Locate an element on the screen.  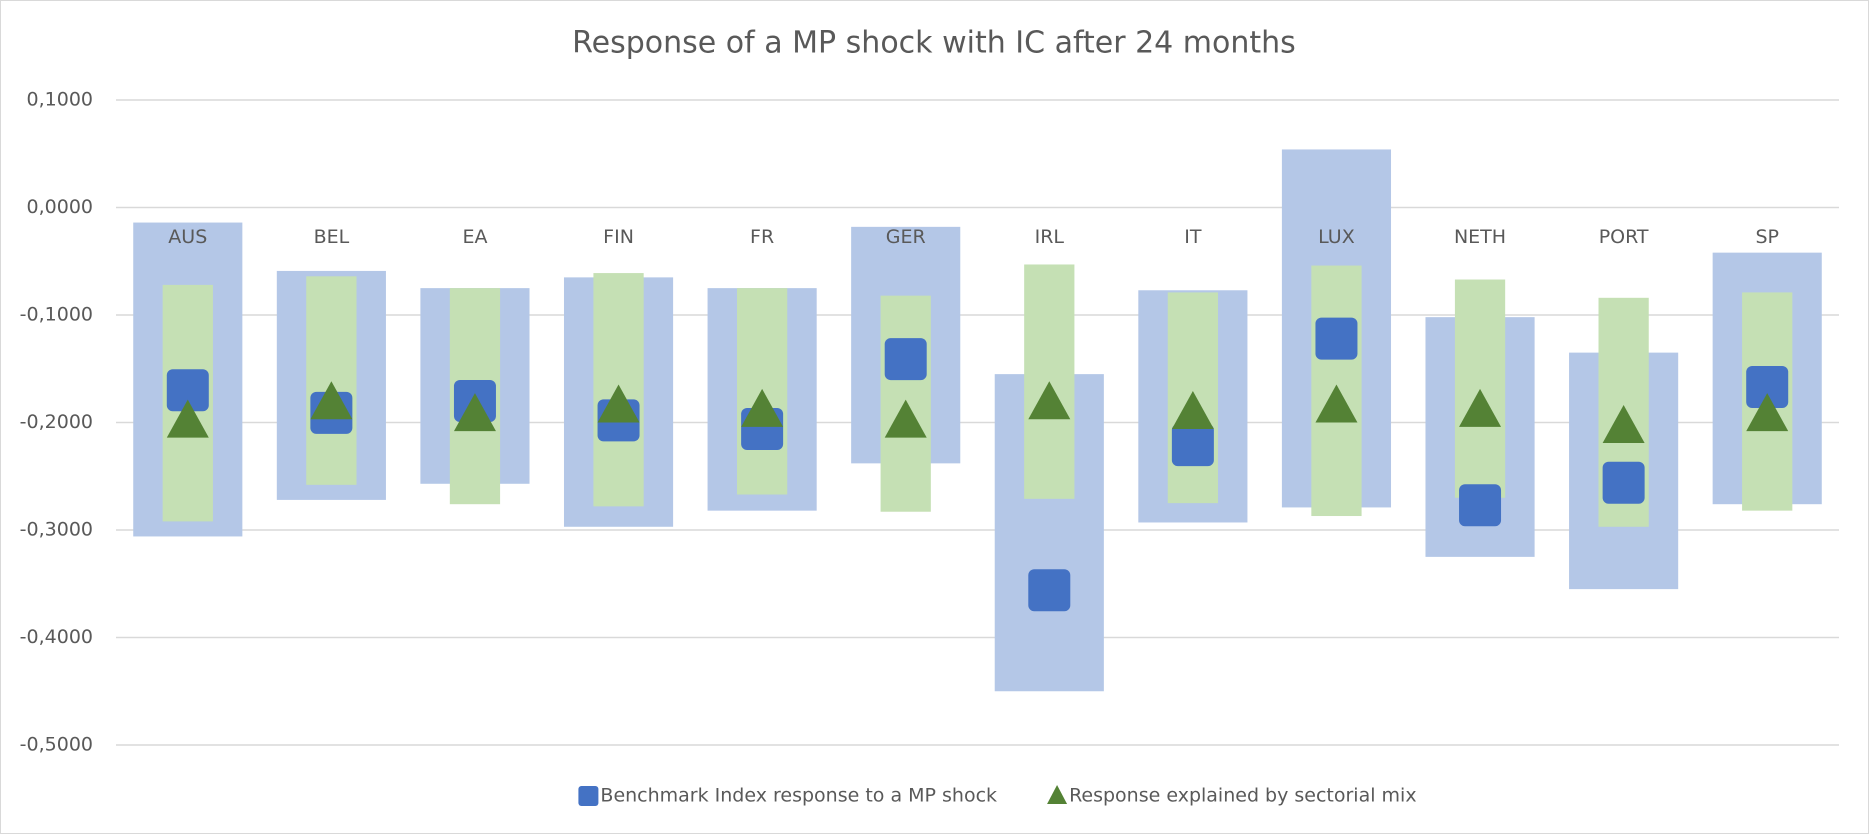
y-tick-label: -0,4000 is located at coordinates (56, 637).